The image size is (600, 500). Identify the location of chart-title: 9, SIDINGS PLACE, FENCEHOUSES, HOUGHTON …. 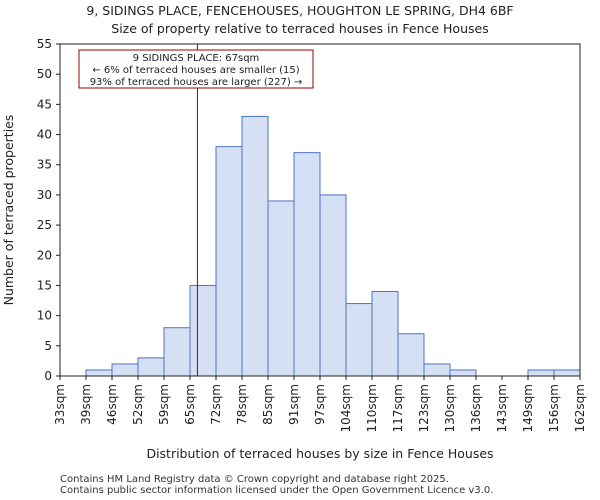
(300, 10).